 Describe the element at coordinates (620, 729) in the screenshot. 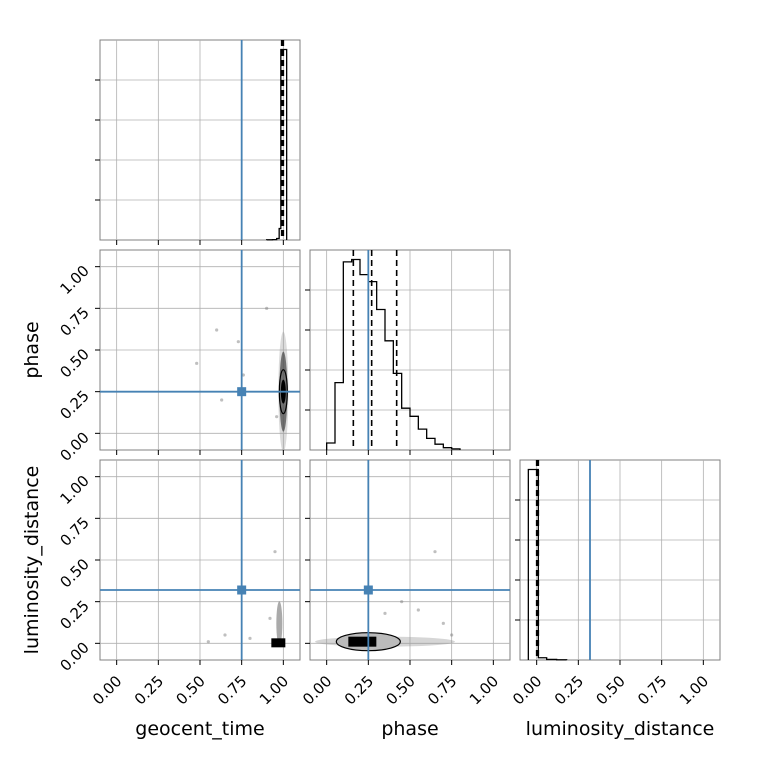

I see `xlabel-luminosity-distance: luminosity_distance` at that location.